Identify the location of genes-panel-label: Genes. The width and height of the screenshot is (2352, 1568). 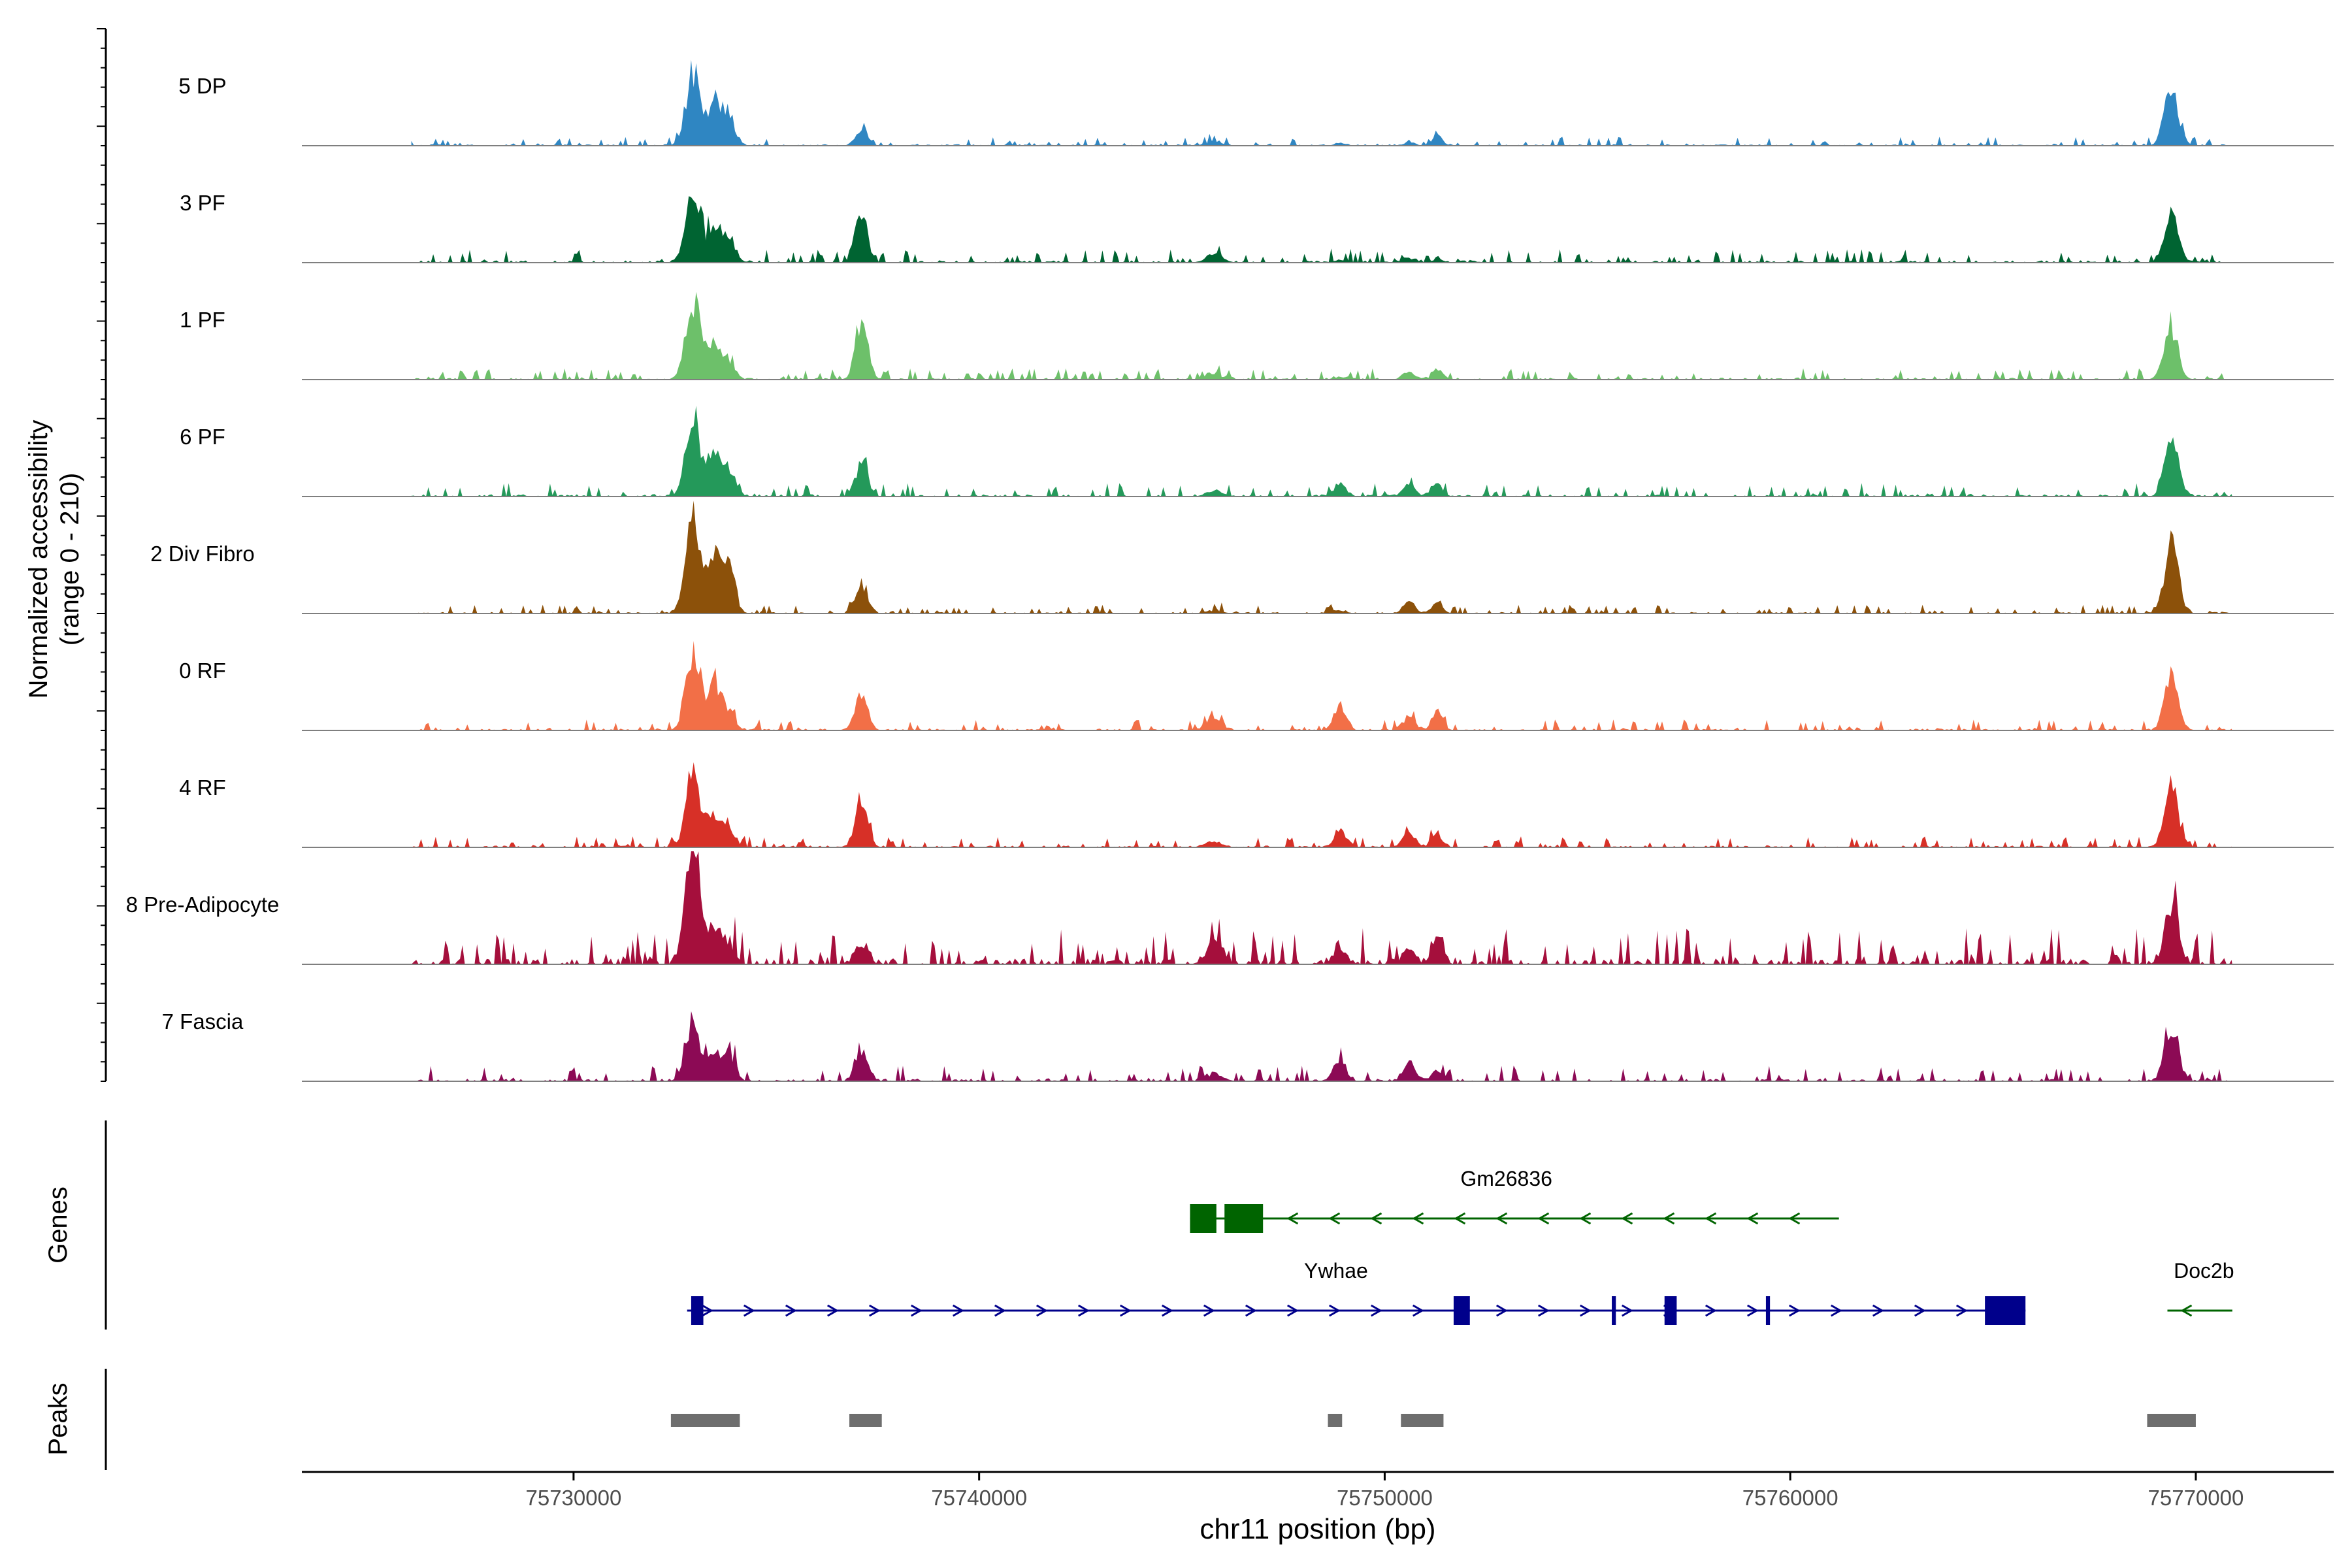
(58, 1225).